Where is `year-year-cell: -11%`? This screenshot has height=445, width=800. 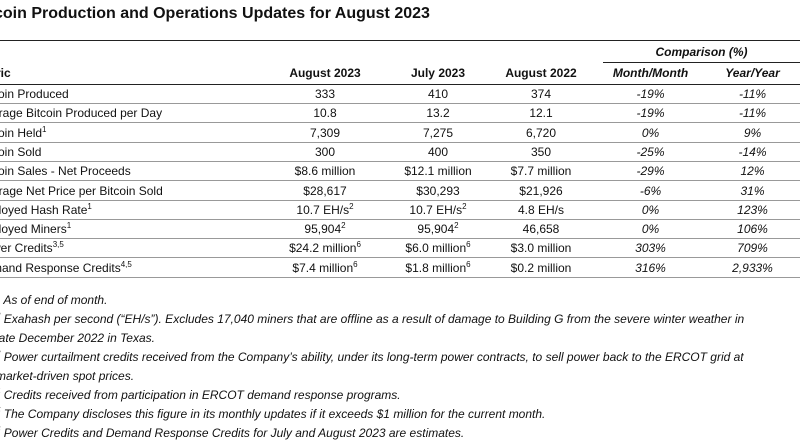
year-year-cell: -11% is located at coordinates (752, 113).